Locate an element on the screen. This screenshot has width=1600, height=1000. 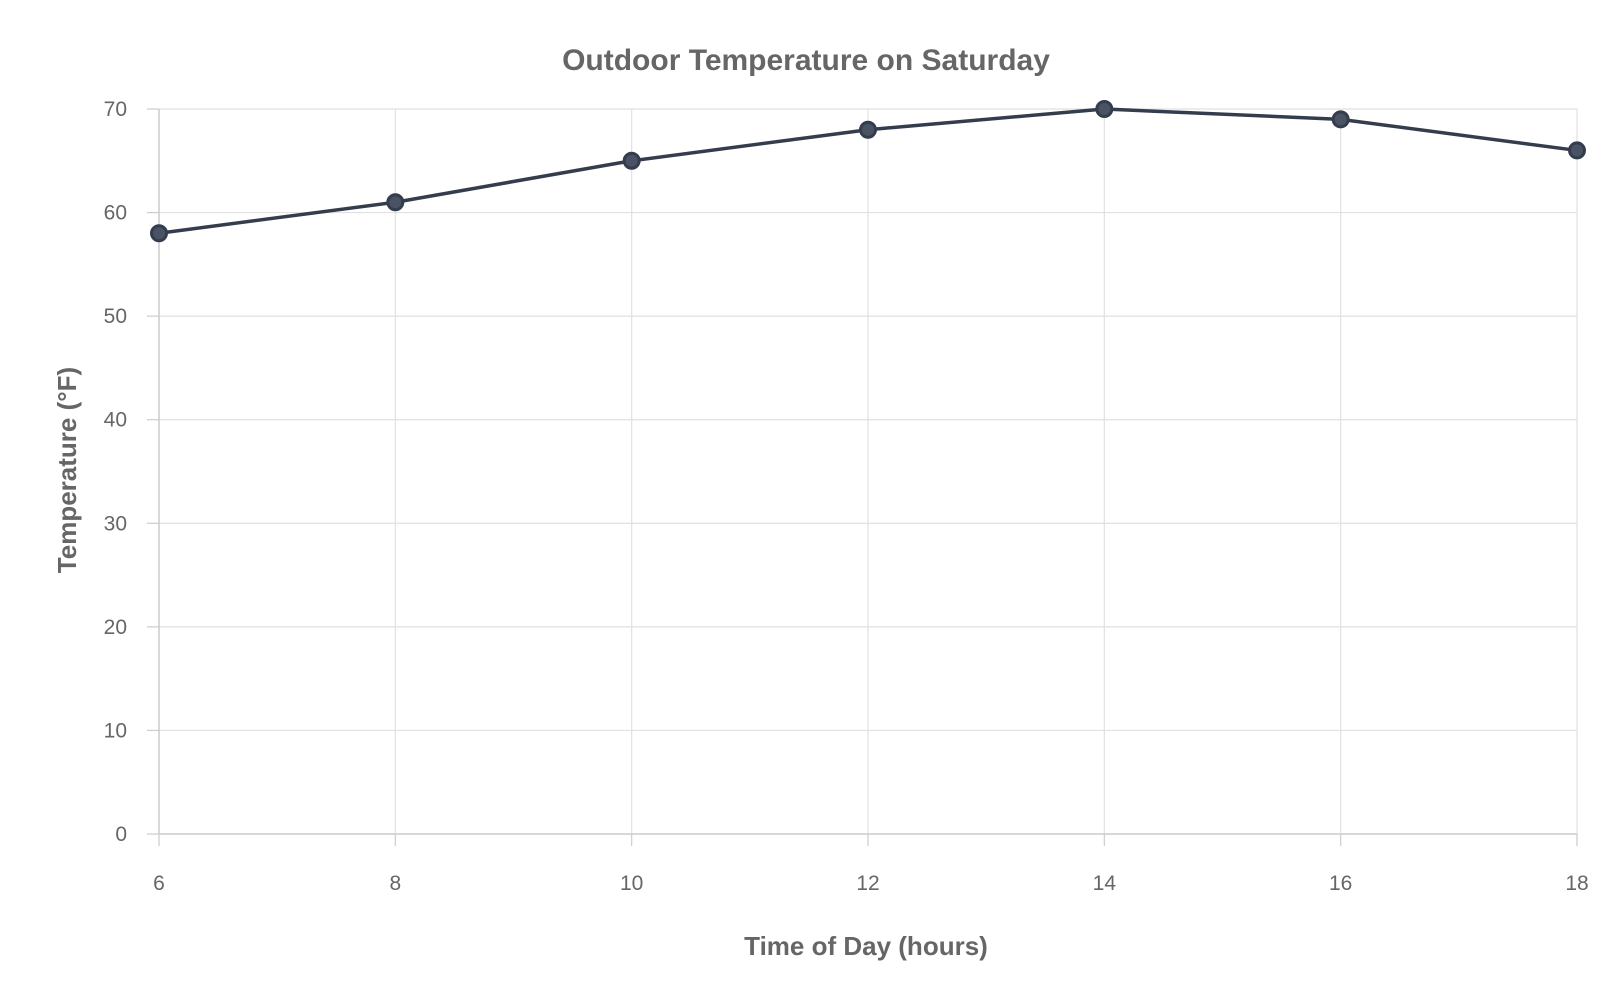
y-tick-label: 30 is located at coordinates (115, 523).